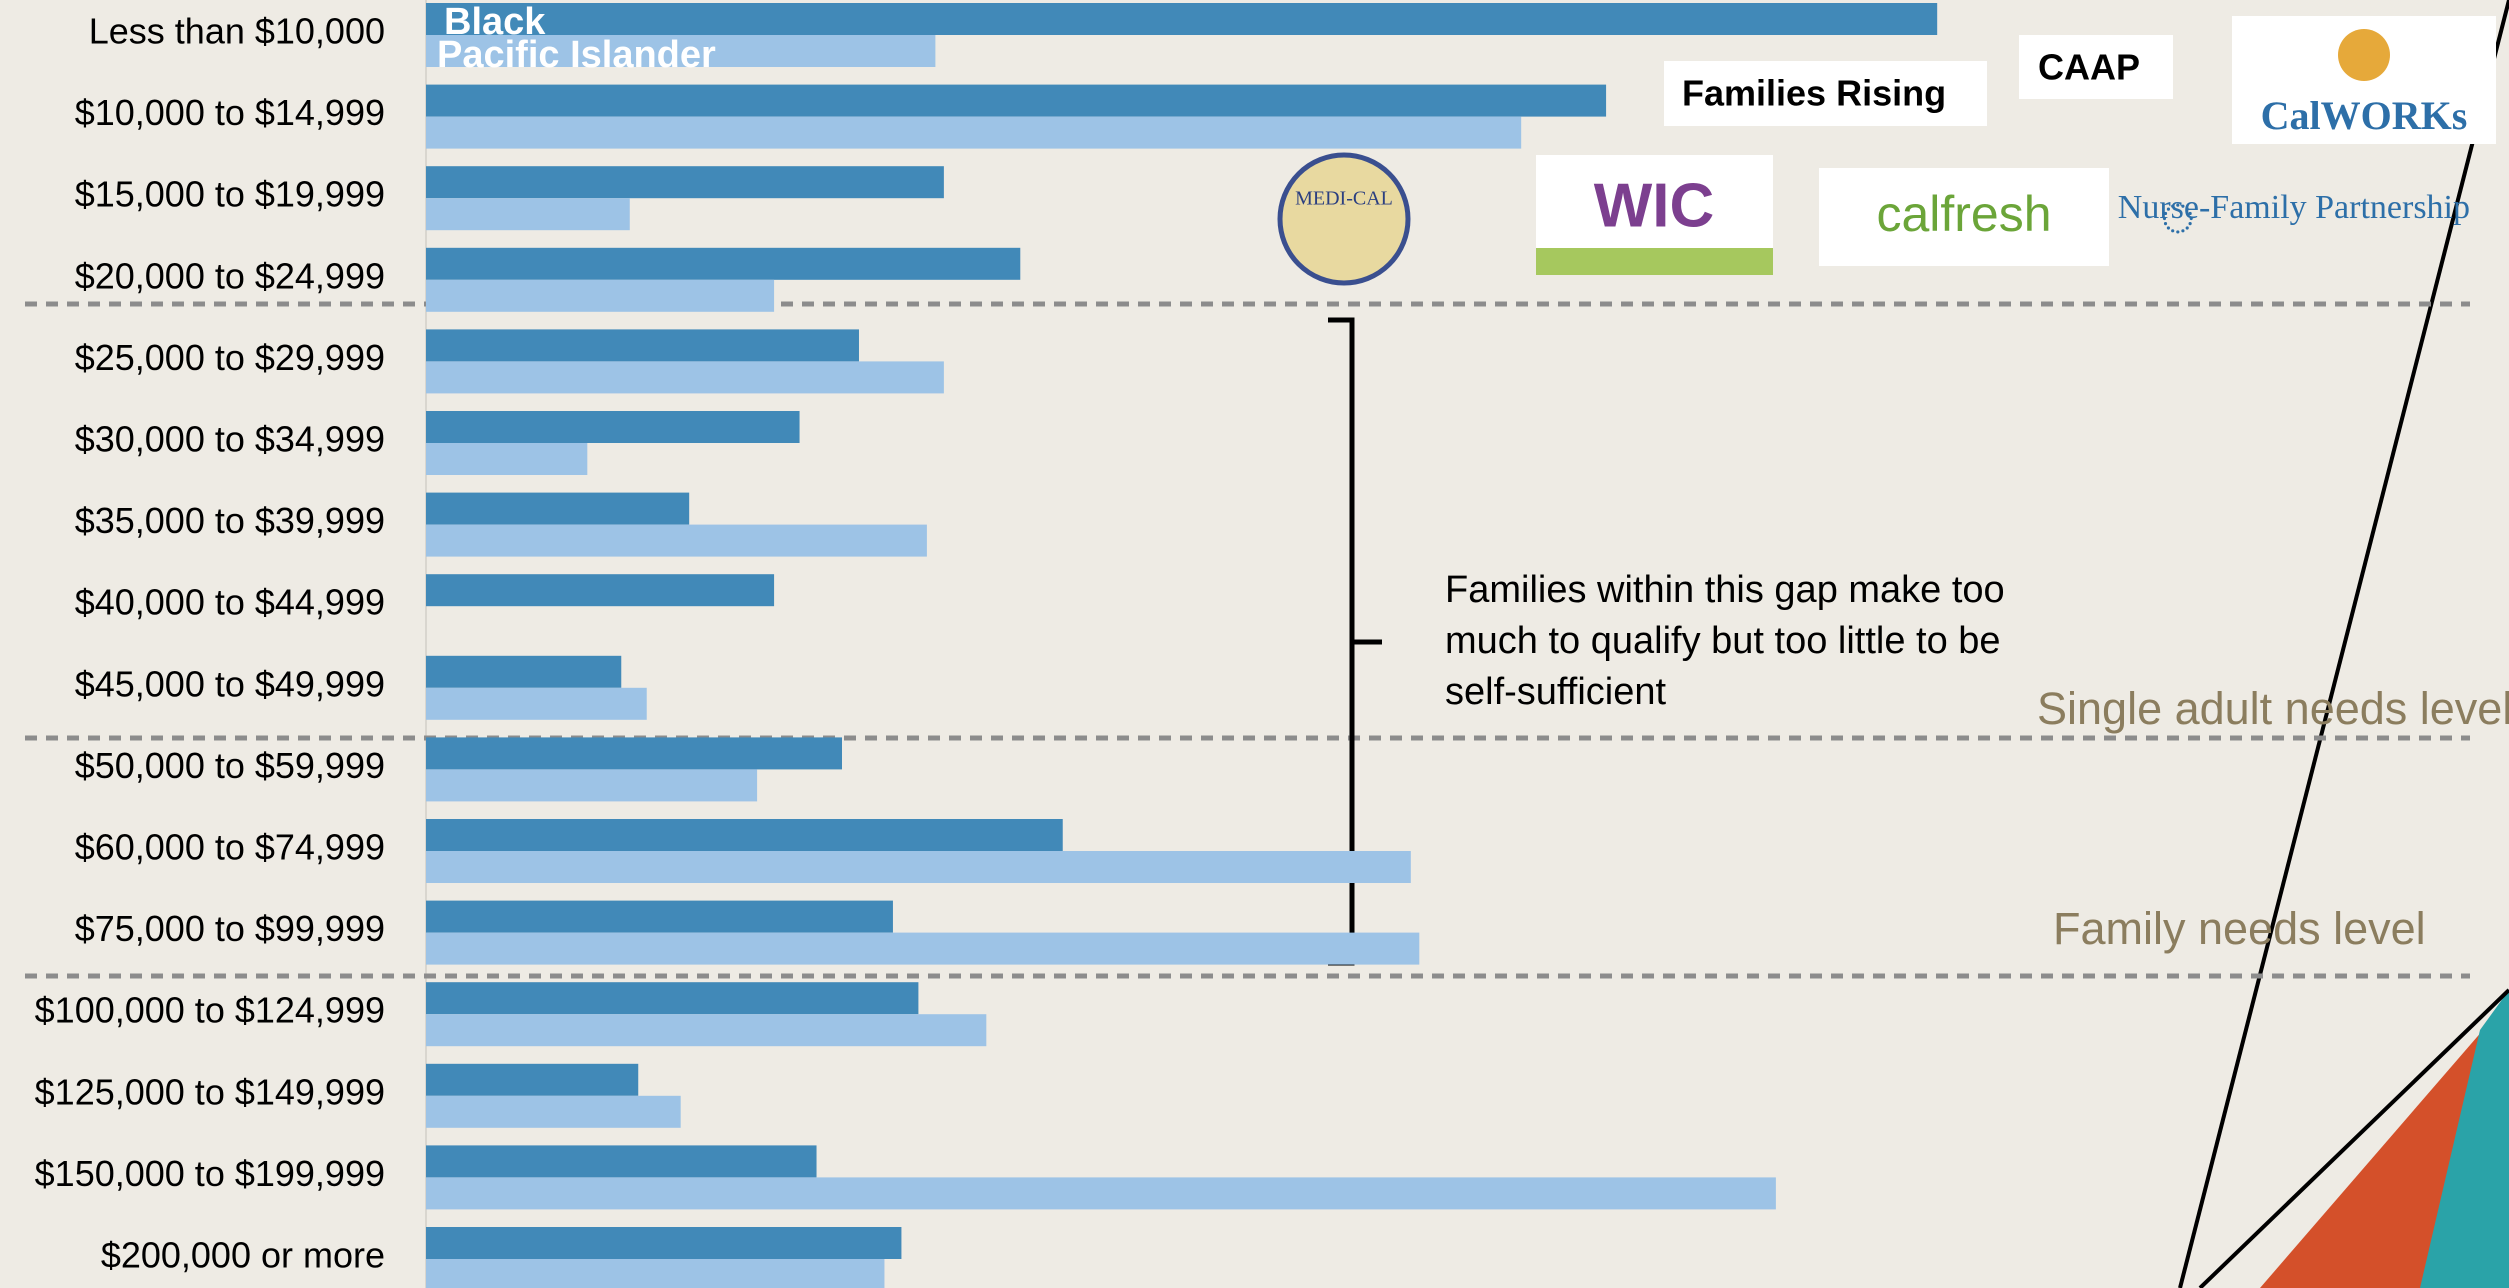  Describe the element at coordinates (1654, 261) in the screenshot. I see `logo-band` at that location.